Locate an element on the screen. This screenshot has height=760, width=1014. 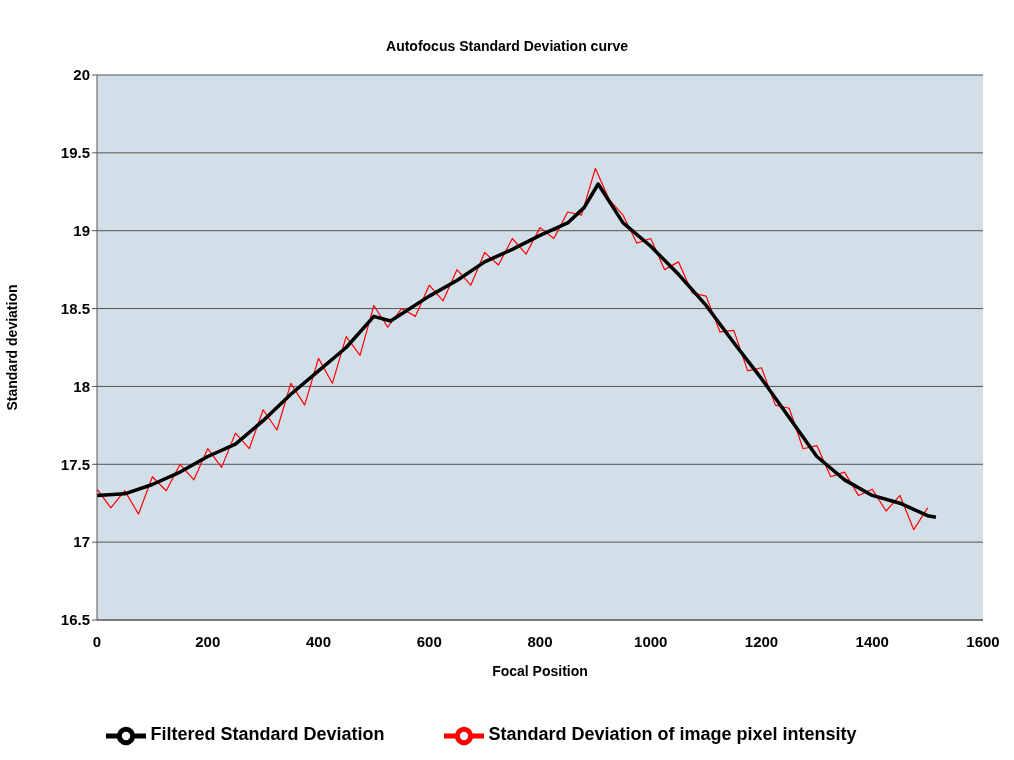
legend-label: Filtered Standard Deviation is located at coordinates (267, 734).